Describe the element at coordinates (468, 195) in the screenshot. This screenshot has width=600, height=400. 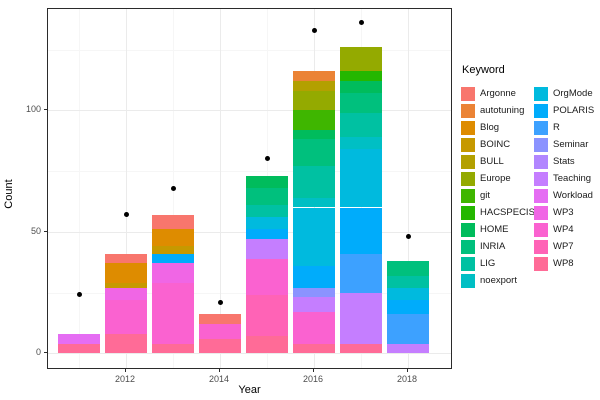
I see `legend-swatch-git` at that location.